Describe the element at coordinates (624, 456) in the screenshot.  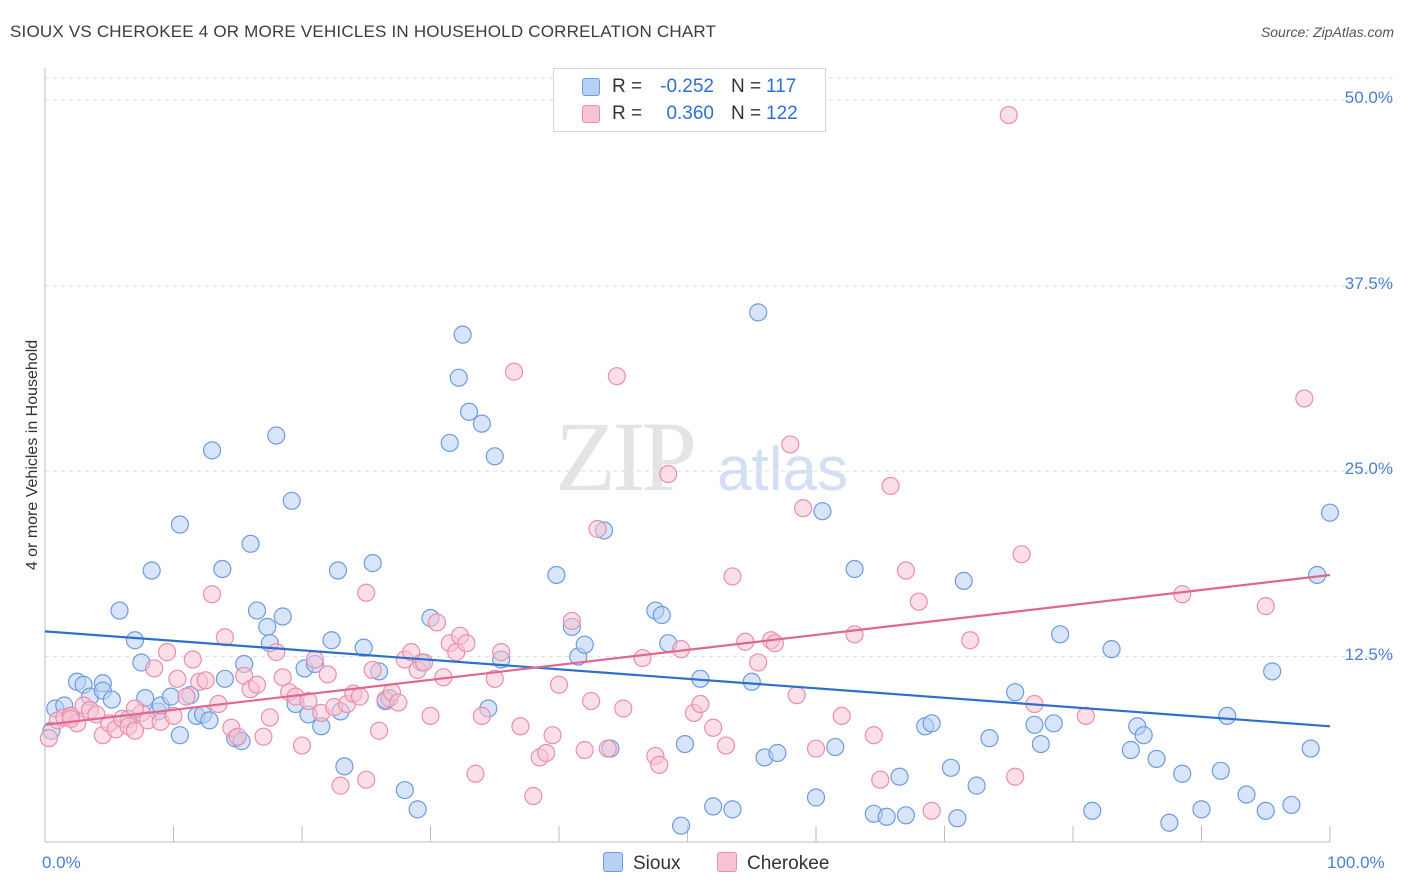
I see `watermark-zip: ZIP` at that location.